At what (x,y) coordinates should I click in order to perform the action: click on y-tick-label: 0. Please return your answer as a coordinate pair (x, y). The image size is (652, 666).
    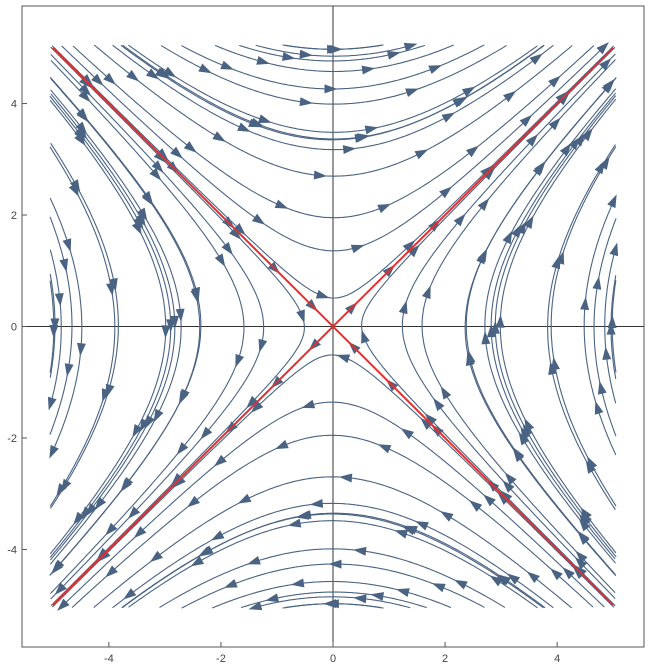
    Looking at the image, I should click on (14, 328).